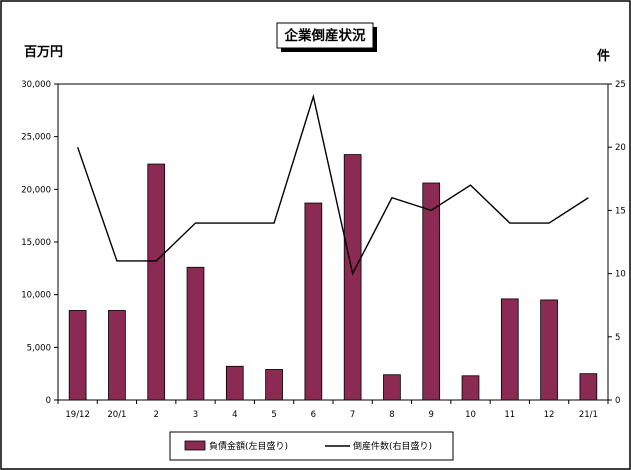 This screenshot has height=470, width=631. What do you see at coordinates (617, 338) in the screenshot?
I see `right-tick-label: 5` at bounding box center [617, 338].